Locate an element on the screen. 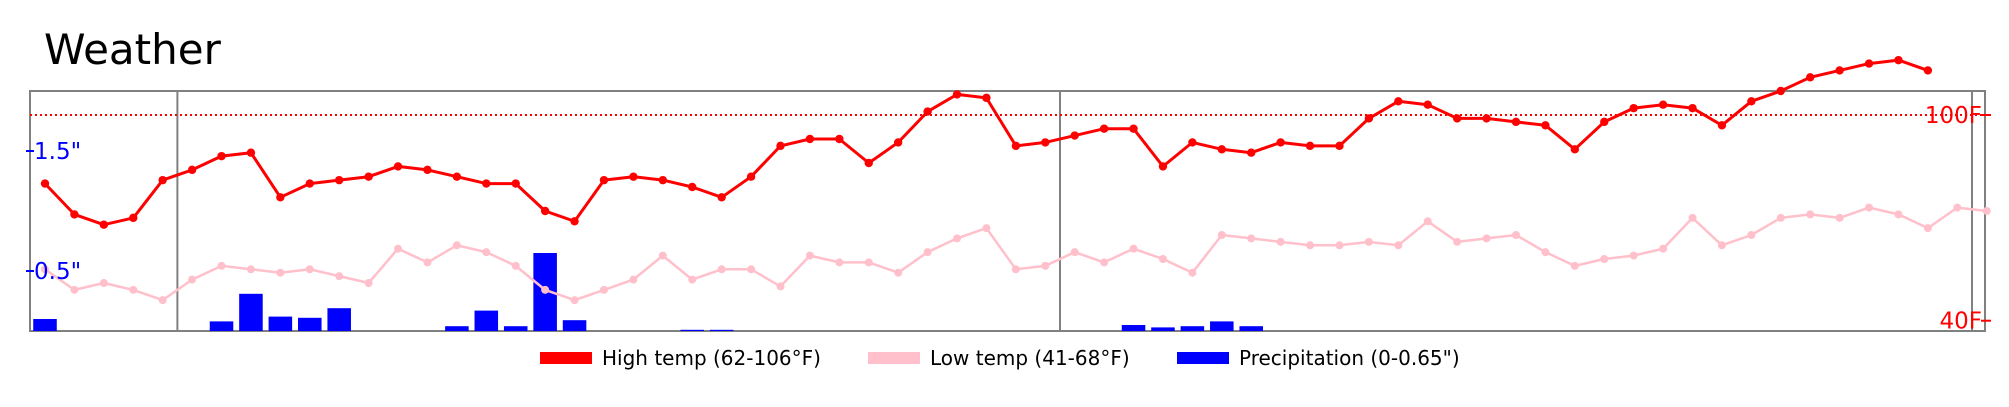 This screenshot has width=2009, height=407. legend-label-2: Precipitation (0-0.65") is located at coordinates (1349, 358).